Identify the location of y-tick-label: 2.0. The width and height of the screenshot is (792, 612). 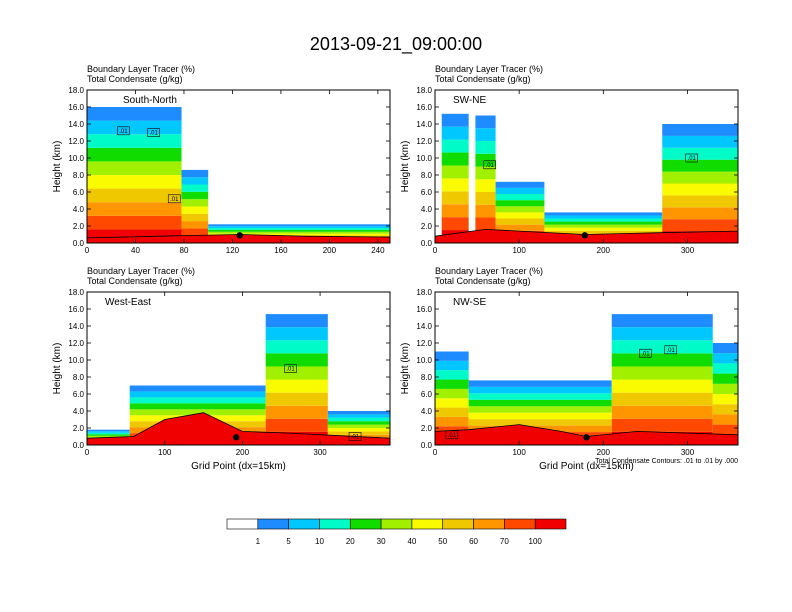
(427, 428).